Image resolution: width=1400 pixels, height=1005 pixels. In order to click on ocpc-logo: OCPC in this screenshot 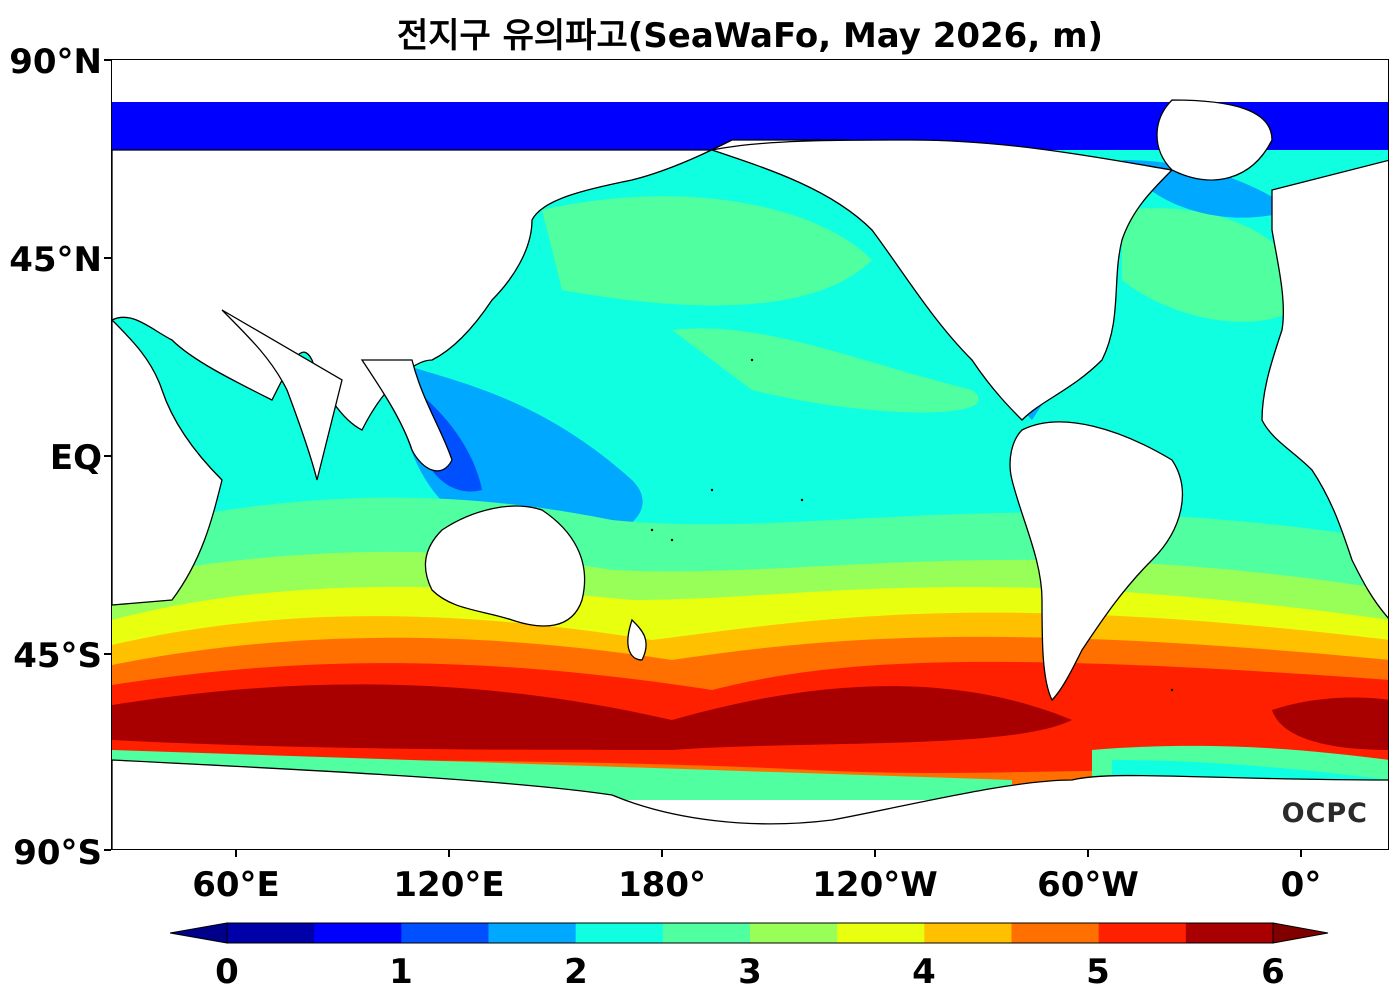, I will do `click(1324, 813)`.